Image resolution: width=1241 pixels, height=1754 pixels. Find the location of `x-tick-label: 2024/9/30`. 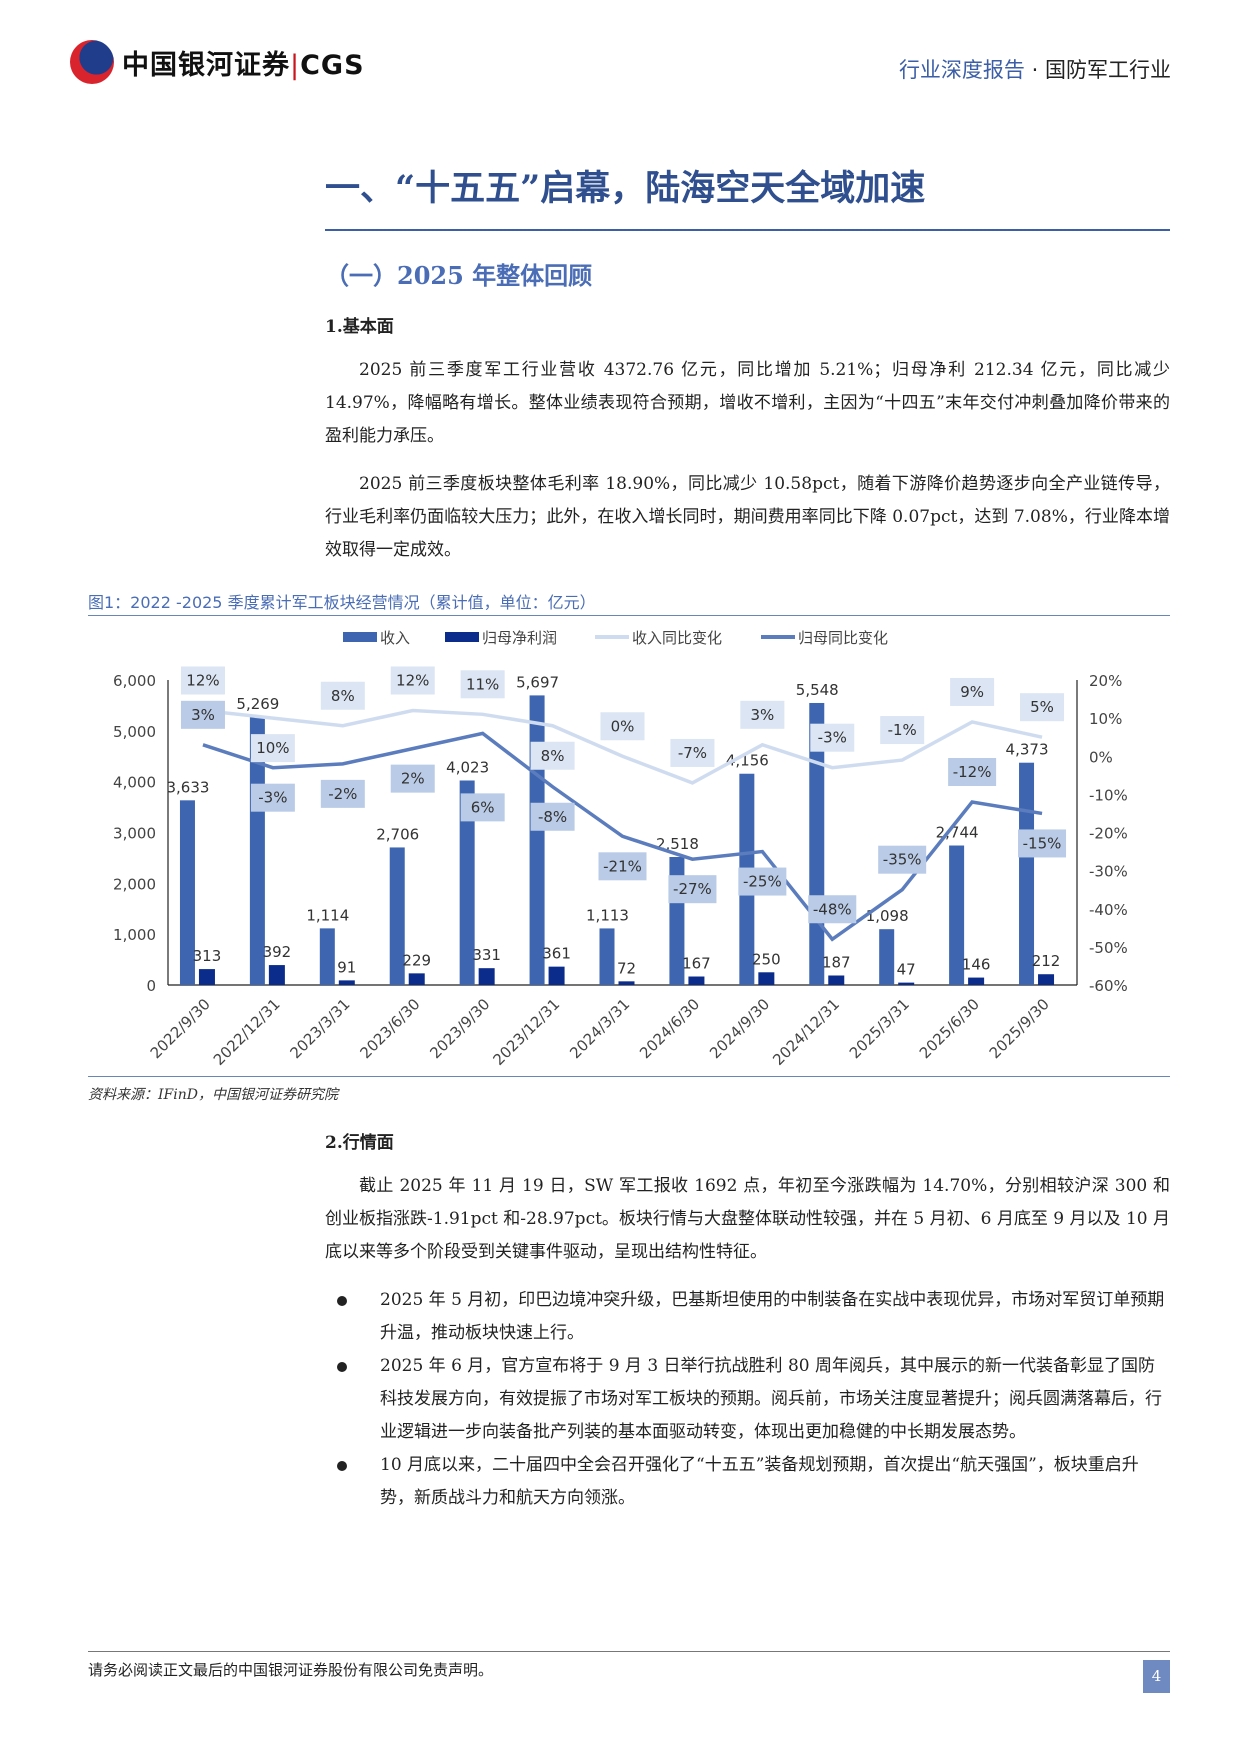

x-tick-label: 2024/9/30 is located at coordinates (739, 1028).